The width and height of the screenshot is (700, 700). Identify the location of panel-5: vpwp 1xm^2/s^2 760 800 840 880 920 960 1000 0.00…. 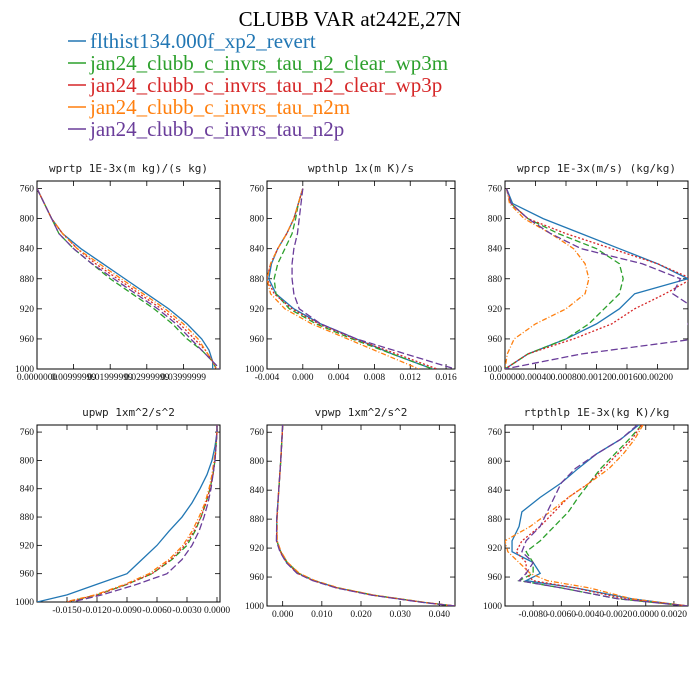
(350, 513).